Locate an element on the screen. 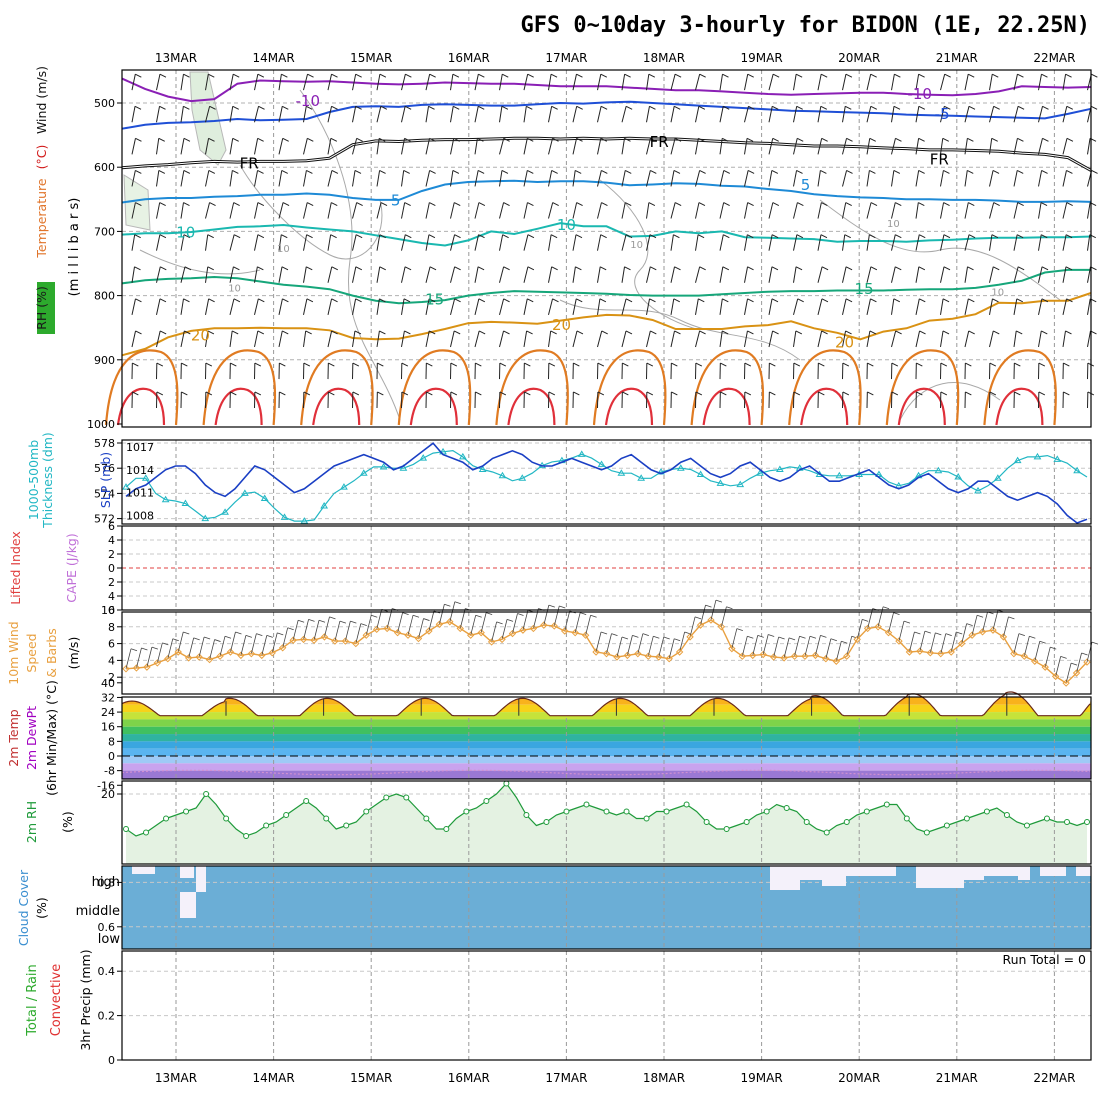 Image resolution: width=1100 pixels, height=1100 pixels. thickness-tick-label: 578 is located at coordinates (104, 443).